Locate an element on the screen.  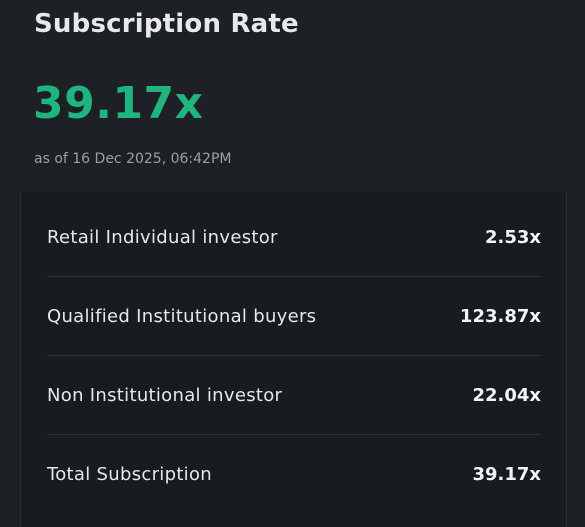
row-label: Total Subscription is located at coordinates (130, 474).